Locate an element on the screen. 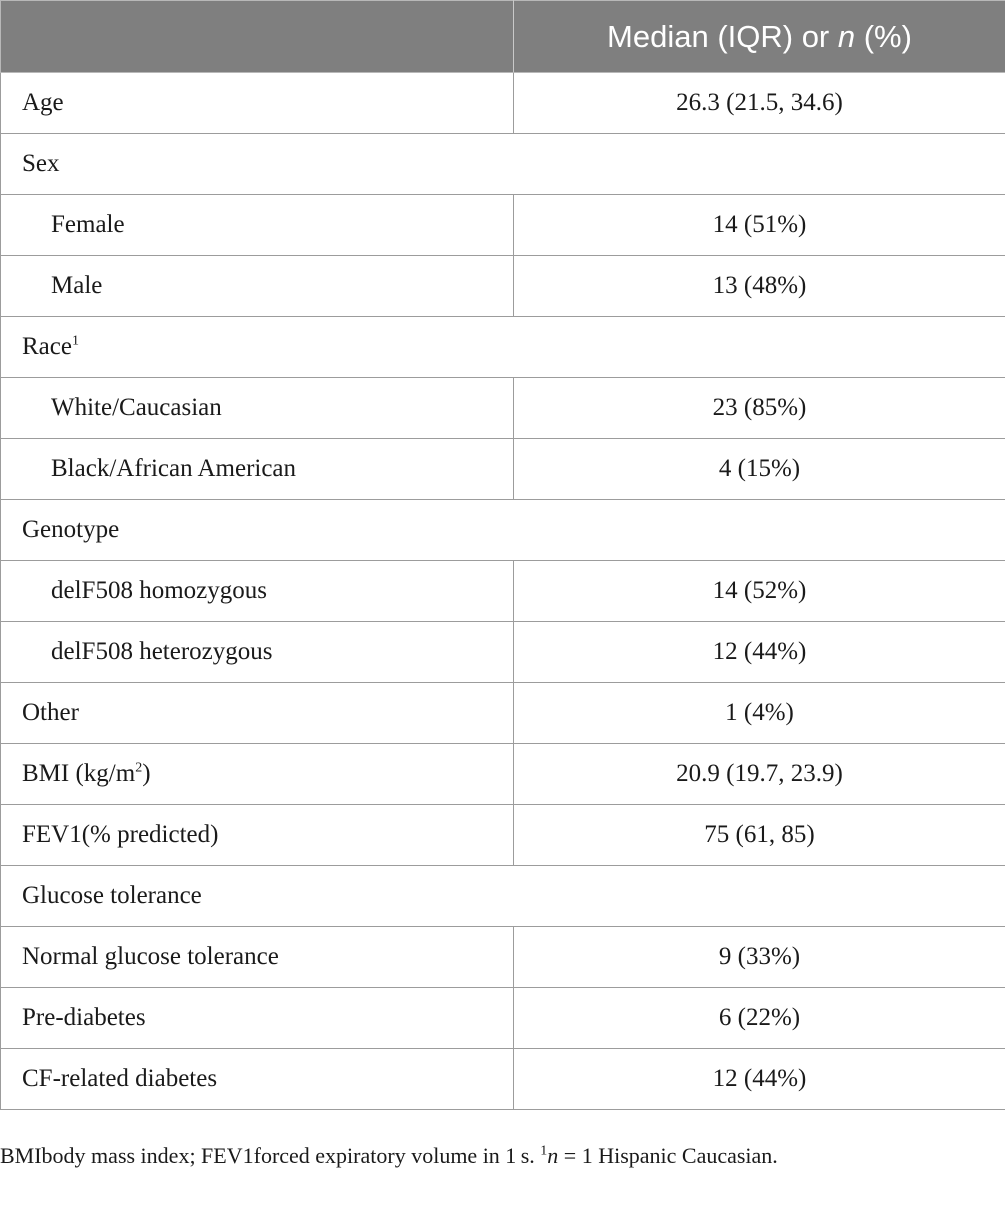  row-value: 13 (48%) is located at coordinates (759, 286).